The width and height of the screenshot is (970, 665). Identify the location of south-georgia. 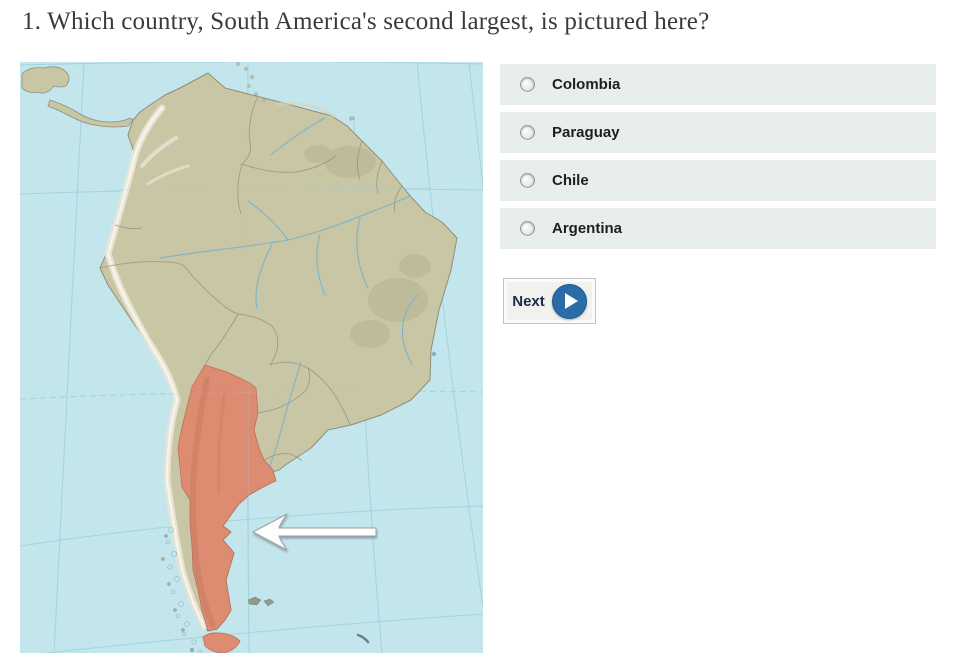
(363, 638).